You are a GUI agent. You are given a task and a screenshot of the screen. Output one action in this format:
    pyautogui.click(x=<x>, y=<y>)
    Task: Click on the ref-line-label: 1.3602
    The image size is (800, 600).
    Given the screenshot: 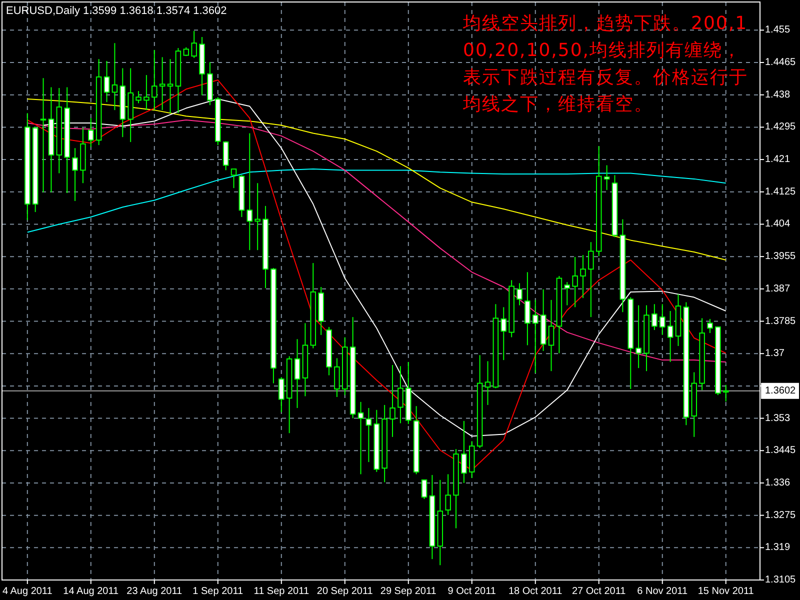 What is the action you would take?
    pyautogui.click(x=780, y=390)
    